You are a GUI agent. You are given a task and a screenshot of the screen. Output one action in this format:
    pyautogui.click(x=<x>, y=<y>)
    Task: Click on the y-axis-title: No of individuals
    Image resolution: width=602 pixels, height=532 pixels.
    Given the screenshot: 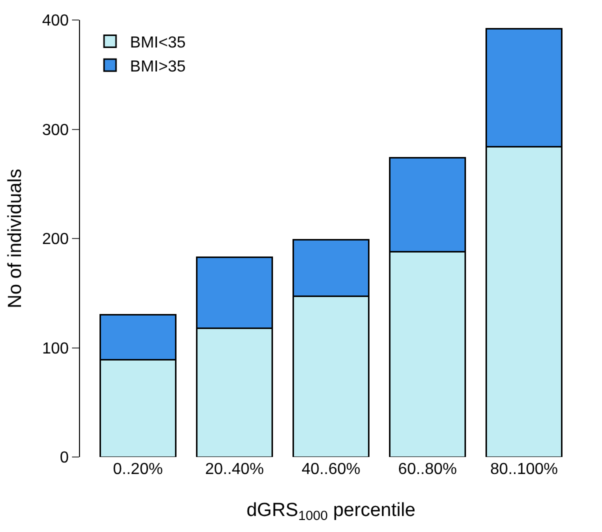 What is the action you would take?
    pyautogui.click(x=15, y=238)
    